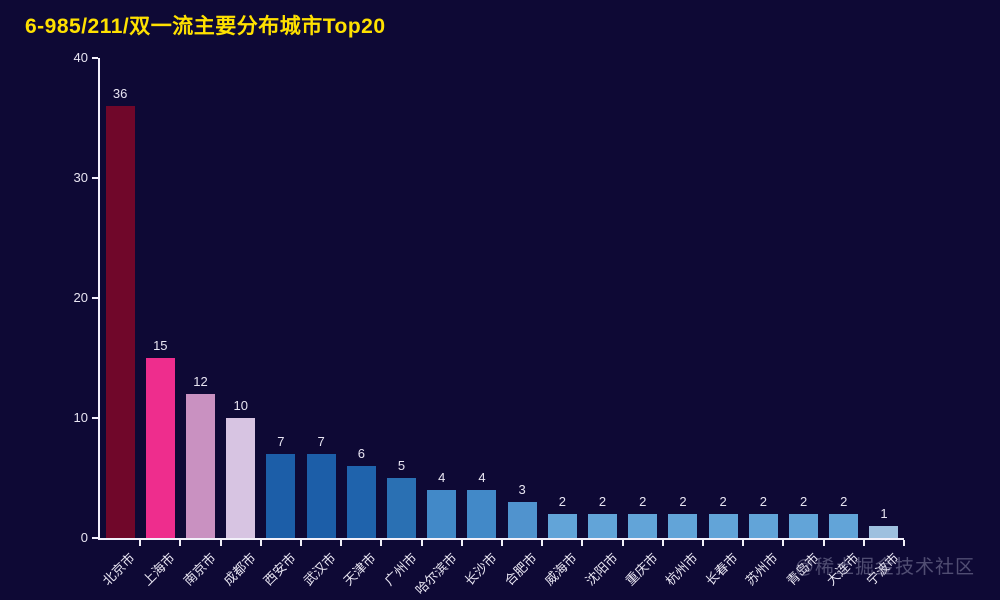  I want to click on bar-value-label: 3, so click(522, 489).